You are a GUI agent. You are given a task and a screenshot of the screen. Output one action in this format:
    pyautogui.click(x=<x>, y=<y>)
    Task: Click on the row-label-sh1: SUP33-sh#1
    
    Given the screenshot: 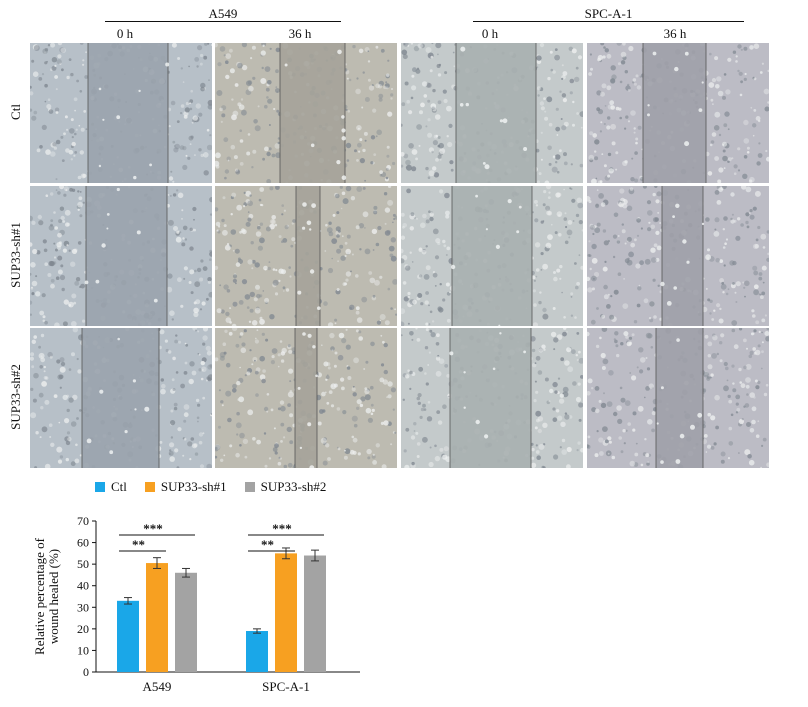 What is the action you would take?
    pyautogui.click(x=15, y=255)
    